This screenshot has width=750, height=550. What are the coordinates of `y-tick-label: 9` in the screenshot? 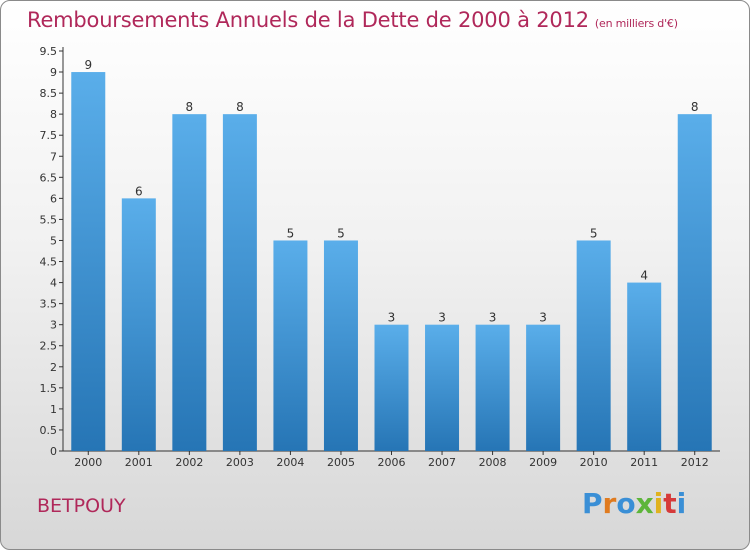 It's located at (53, 72).